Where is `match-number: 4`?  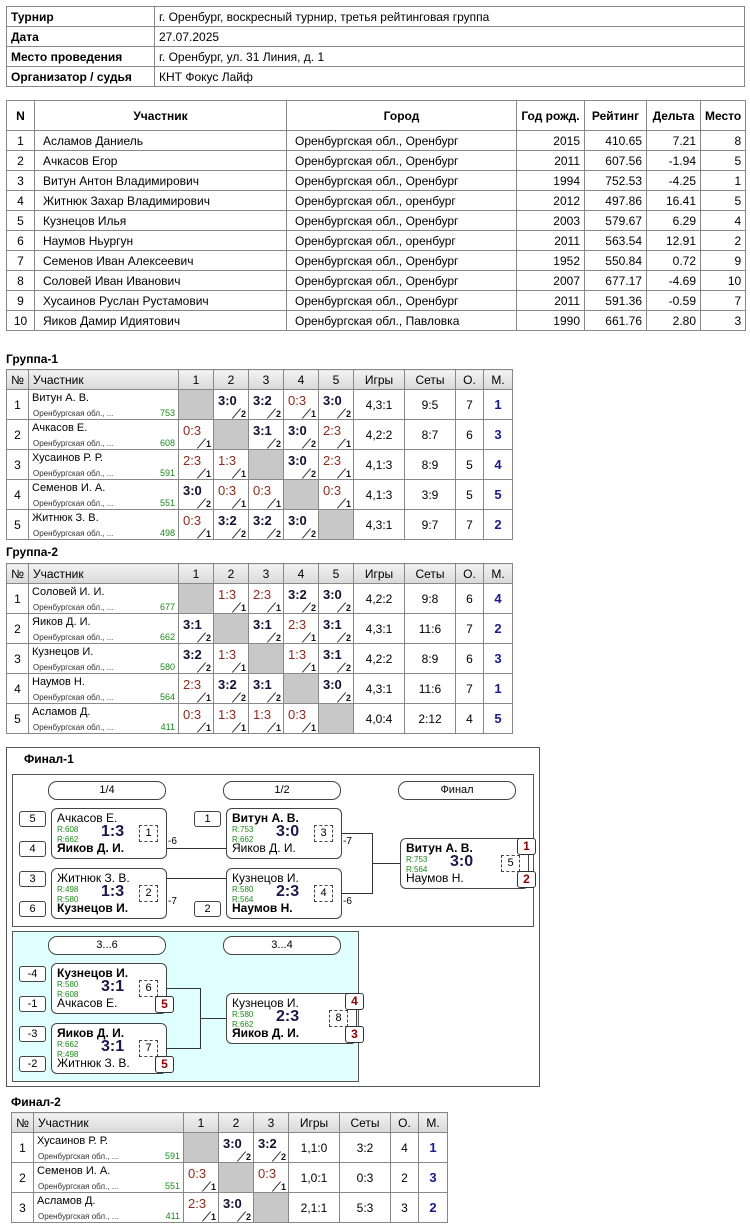
match-number: 4 is located at coordinates (323, 893).